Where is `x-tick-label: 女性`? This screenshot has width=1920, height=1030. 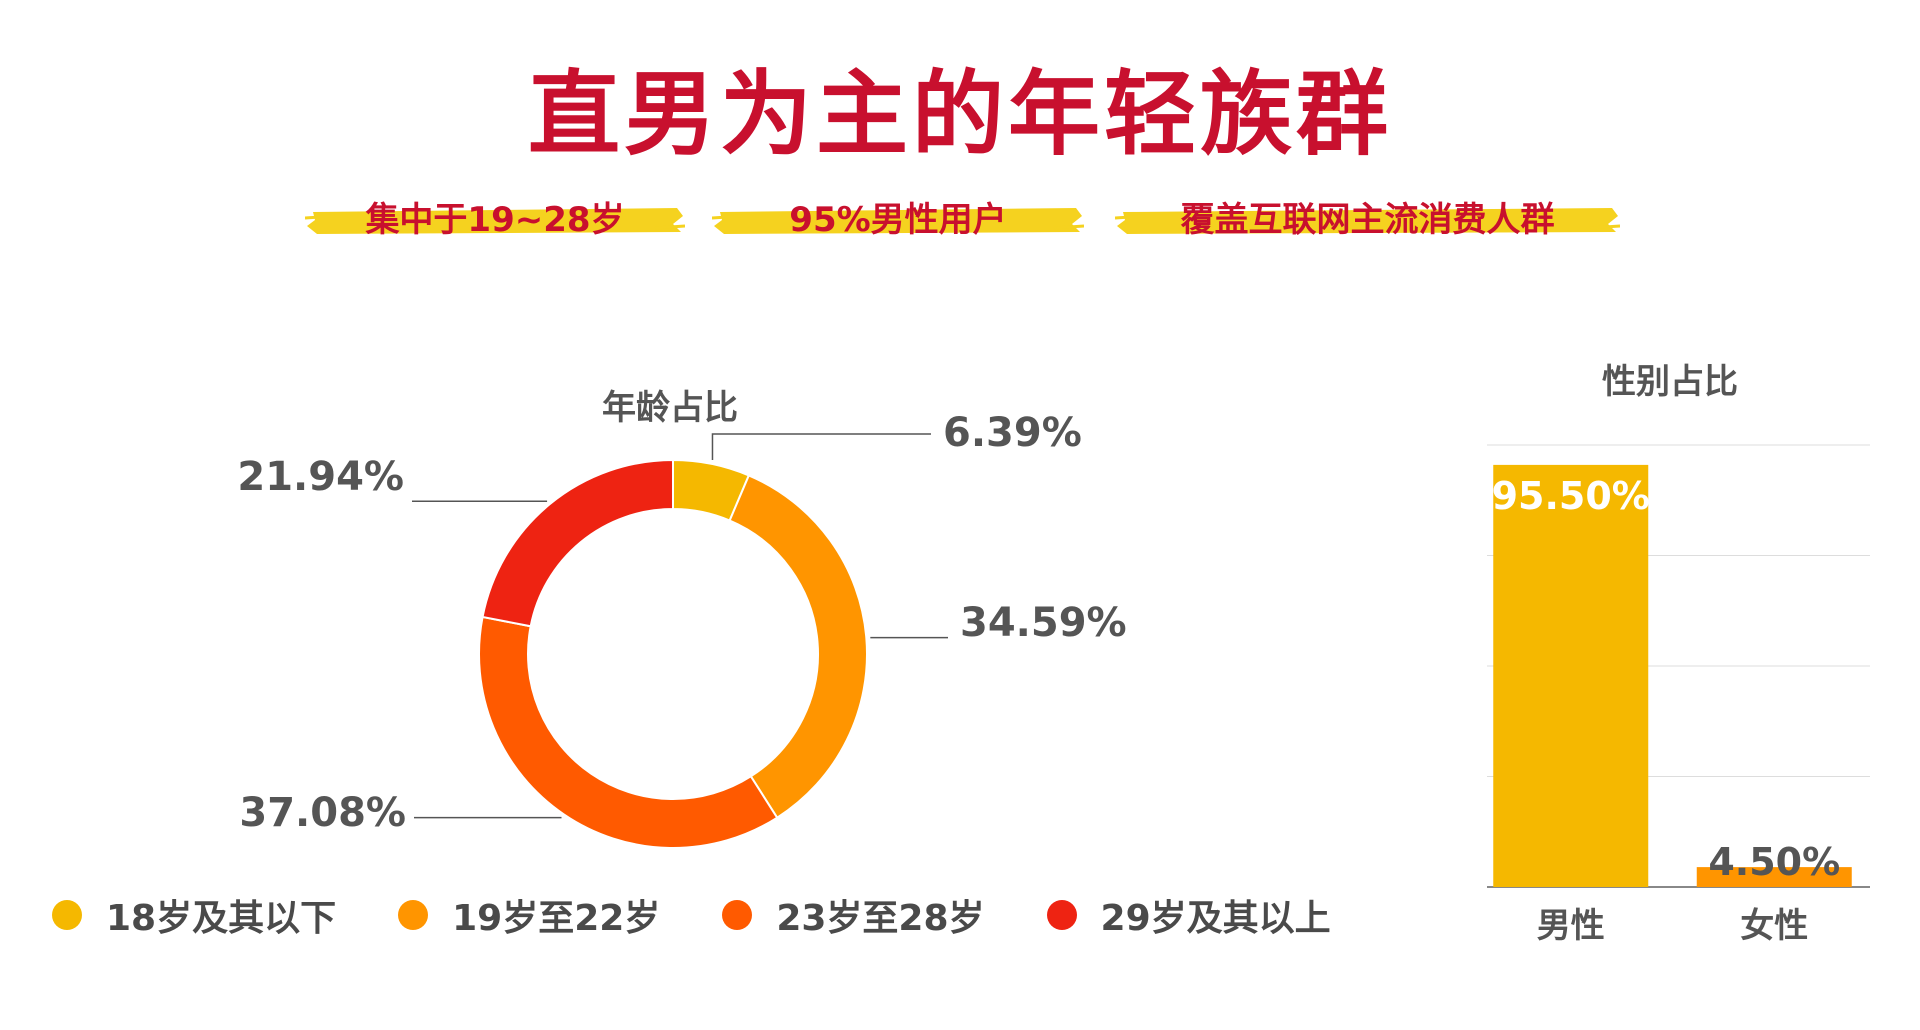 x-tick-label: 女性 is located at coordinates (1774, 926).